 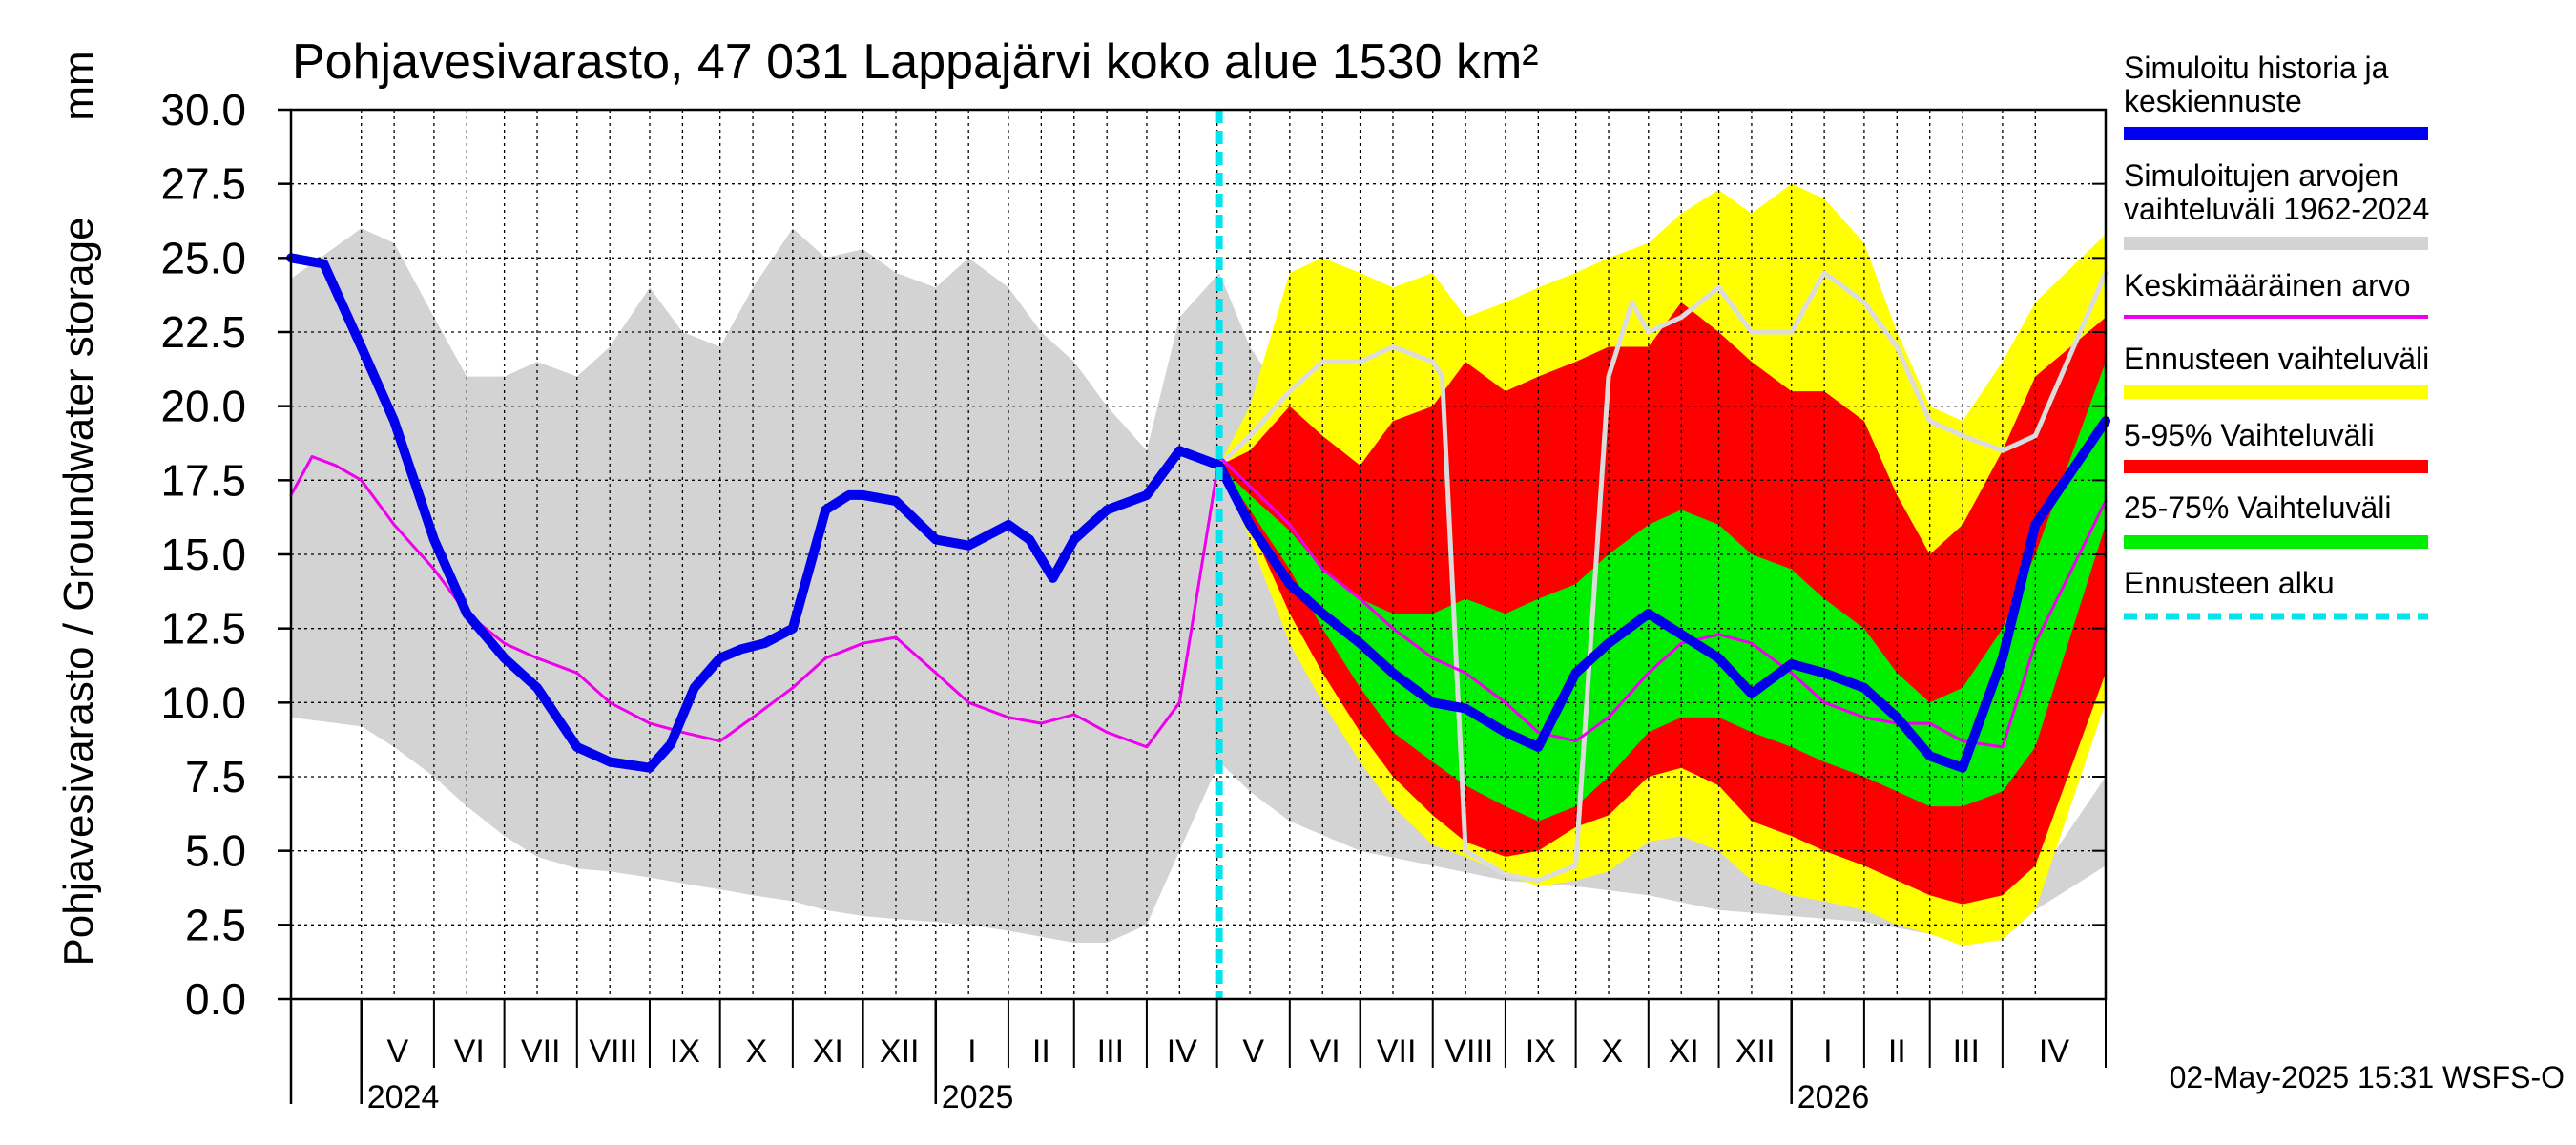 I want to click on legend-label: Simuloitu historia ja, so click(x=2256, y=68).